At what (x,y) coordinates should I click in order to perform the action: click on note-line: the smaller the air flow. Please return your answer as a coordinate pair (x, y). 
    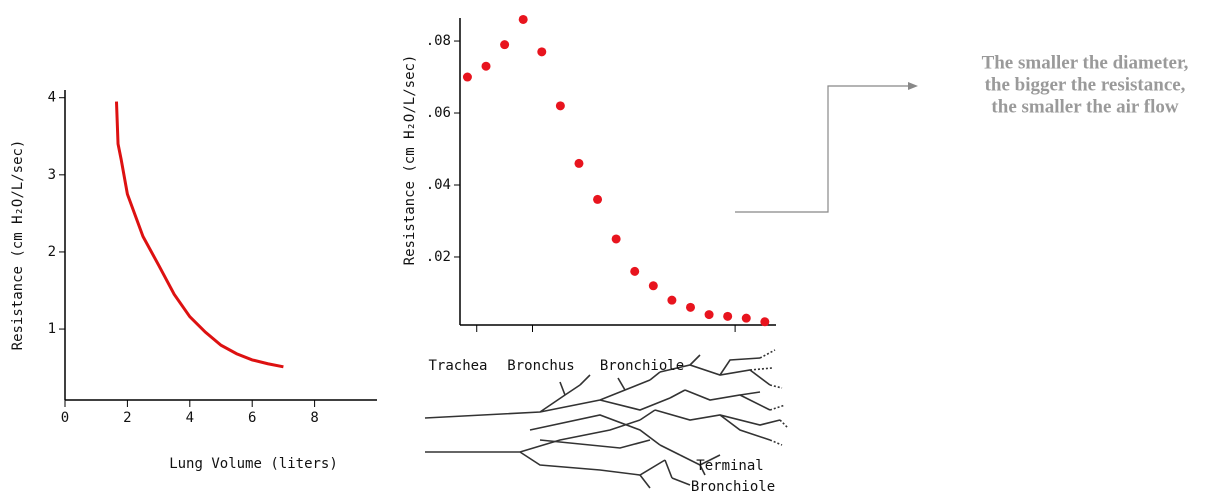
    Looking at the image, I should click on (1084, 106).